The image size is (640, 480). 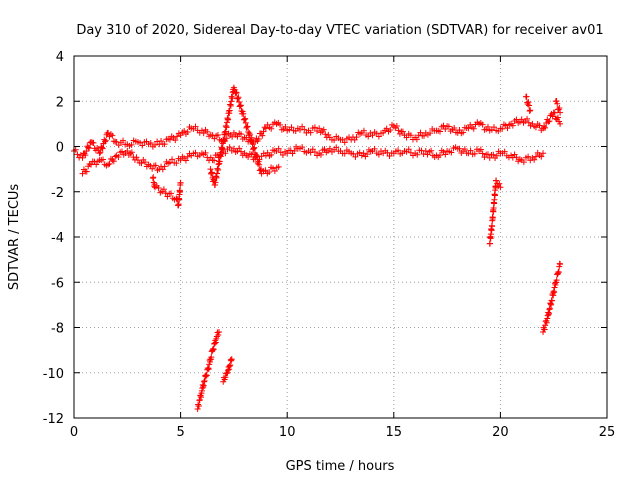 What do you see at coordinates (57, 283) in the screenshot?
I see `y-tick-label: -6` at bounding box center [57, 283].